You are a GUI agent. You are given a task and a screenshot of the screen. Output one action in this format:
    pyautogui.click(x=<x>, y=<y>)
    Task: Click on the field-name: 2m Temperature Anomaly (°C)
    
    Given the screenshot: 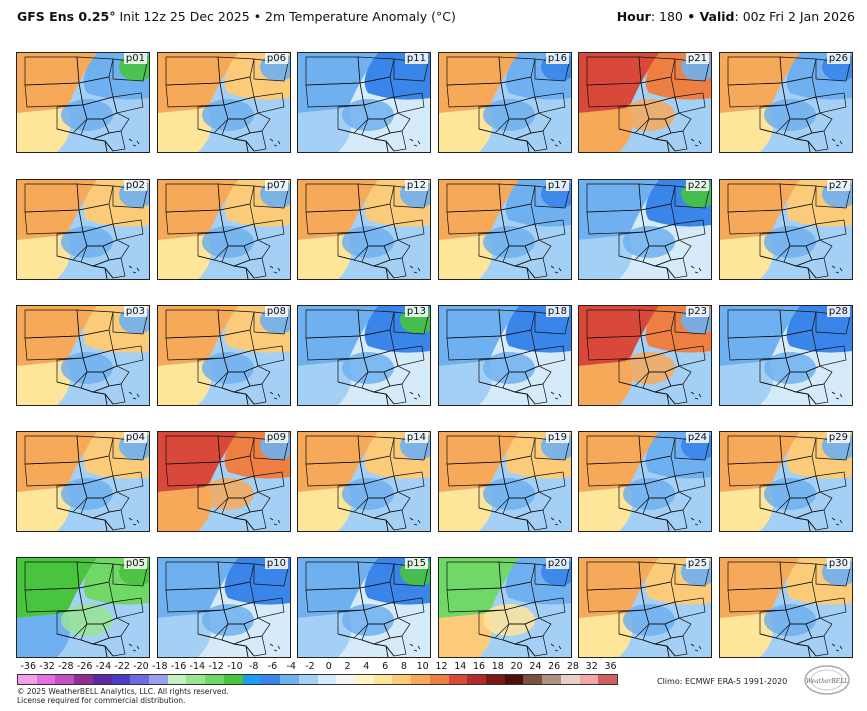 What is the action you would take?
    pyautogui.click(x=360, y=16)
    